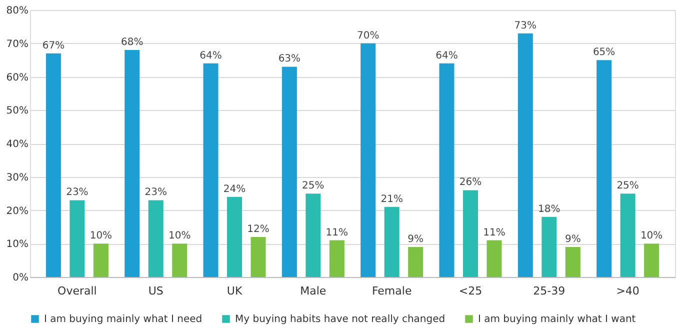 The height and width of the screenshot is (329, 680). Describe the element at coordinates (17, 178) in the screenshot. I see `y-tick-label: 30%` at that location.